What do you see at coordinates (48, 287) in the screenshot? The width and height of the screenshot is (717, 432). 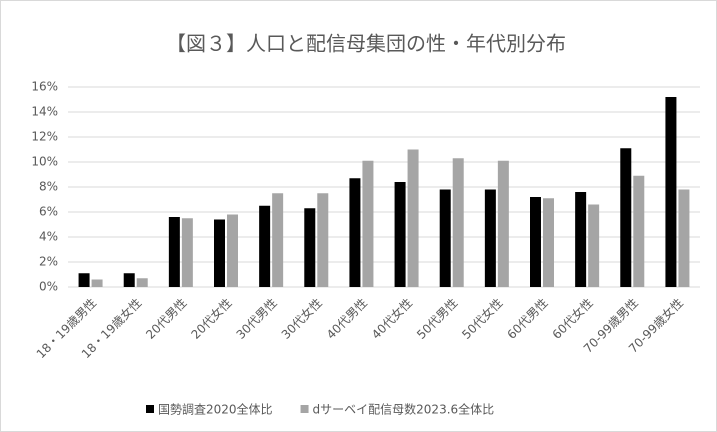 I see `y-tick-label: 0%` at bounding box center [48, 287].